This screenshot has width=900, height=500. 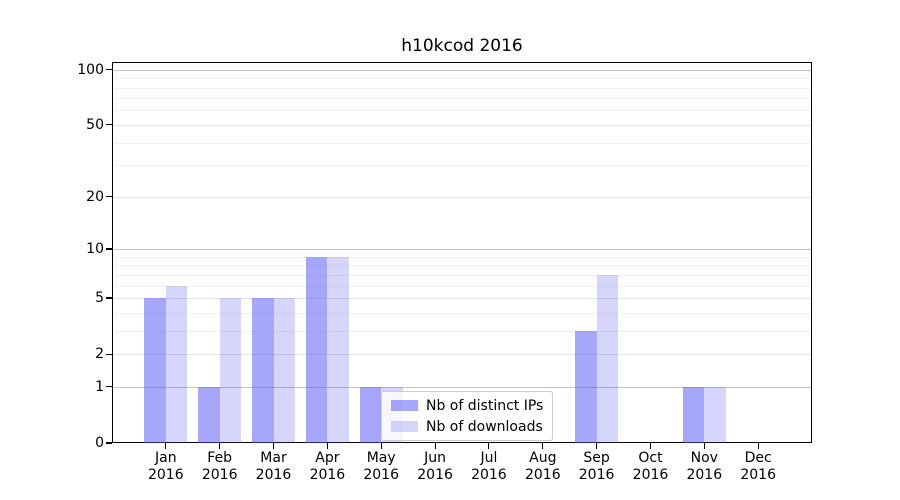 I want to click on bar-ips-jan, so click(x=155, y=370).